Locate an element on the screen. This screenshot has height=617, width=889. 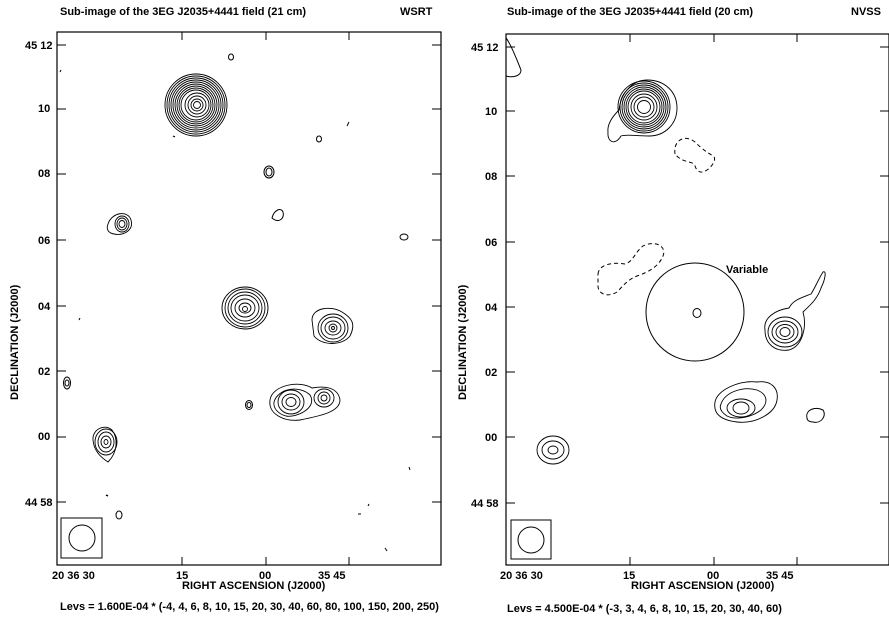
wsrt-source-double is located at coordinates (305, 402).